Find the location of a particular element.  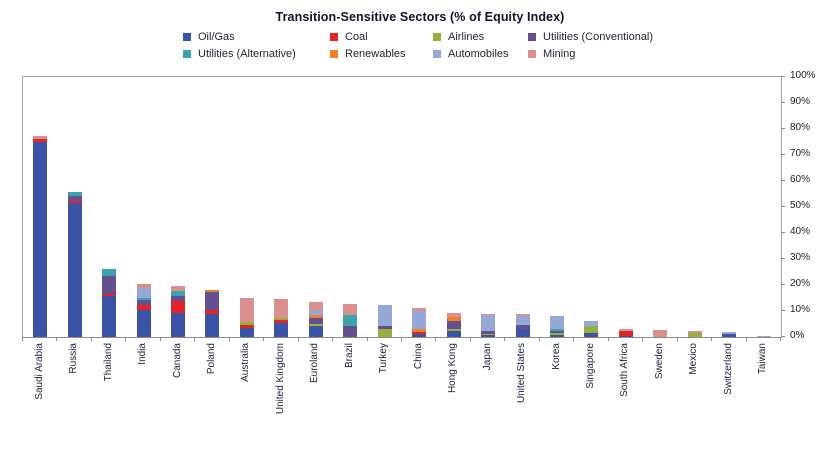

y-axis-label-30: 30% is located at coordinates (800, 257).